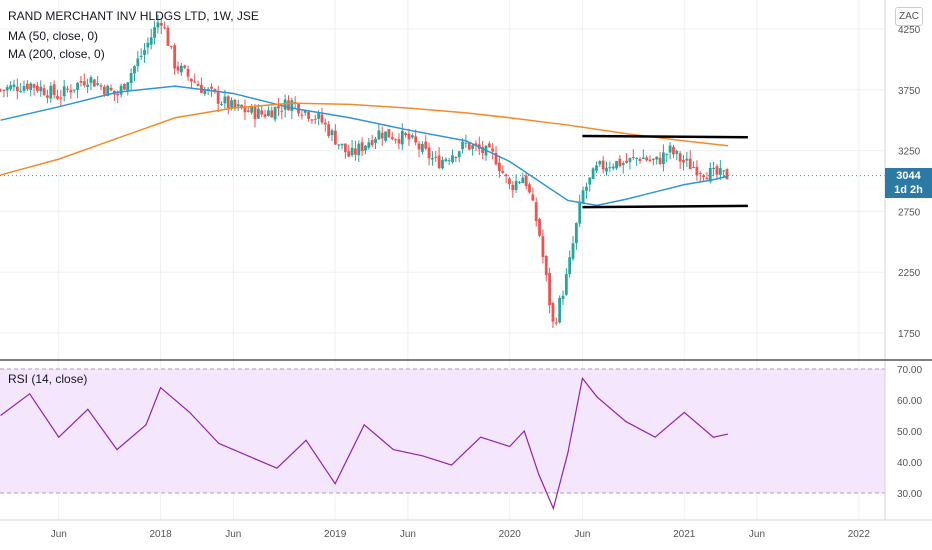 The height and width of the screenshot is (550, 932). I want to click on time-tick-label: 2022, so click(859, 534).